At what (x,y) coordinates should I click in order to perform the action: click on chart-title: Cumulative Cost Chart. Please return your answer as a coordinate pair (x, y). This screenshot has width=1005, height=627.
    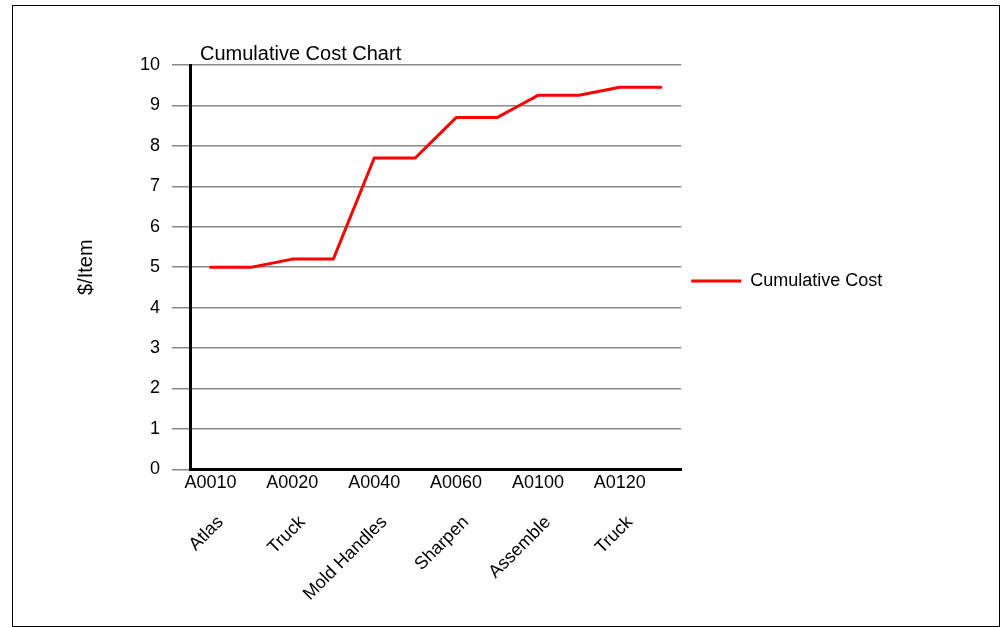
    Looking at the image, I should click on (301, 53).